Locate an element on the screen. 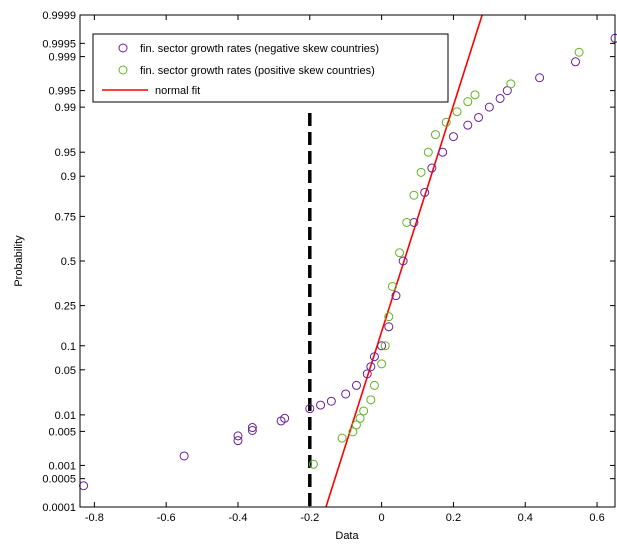 This screenshot has width=617, height=544. legend-marker-positive-skew is located at coordinates (123, 70).